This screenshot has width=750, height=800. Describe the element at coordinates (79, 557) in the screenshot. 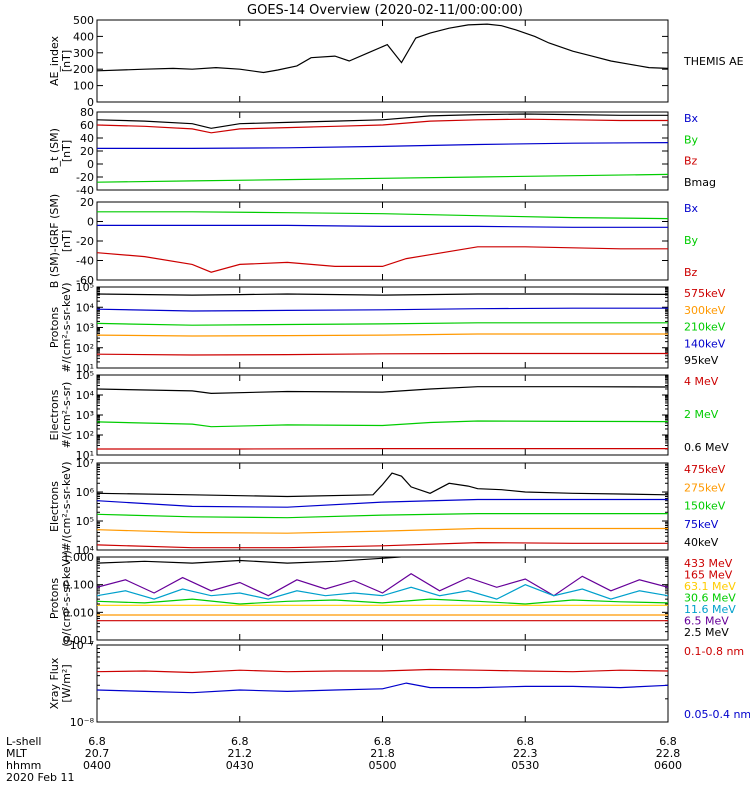

I see `y-tick-label: 1.000` at that location.